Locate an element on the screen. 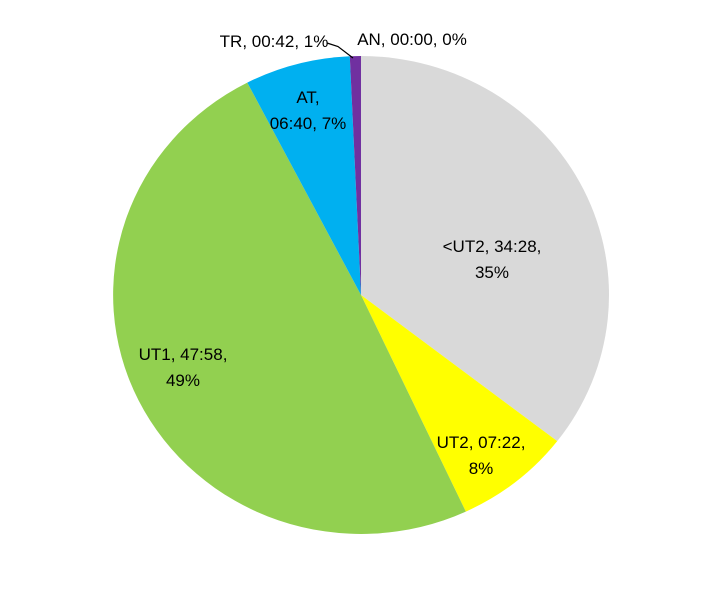 The image size is (712, 590). slice-label-tr: TR, 00:42, 1% is located at coordinates (274, 42).